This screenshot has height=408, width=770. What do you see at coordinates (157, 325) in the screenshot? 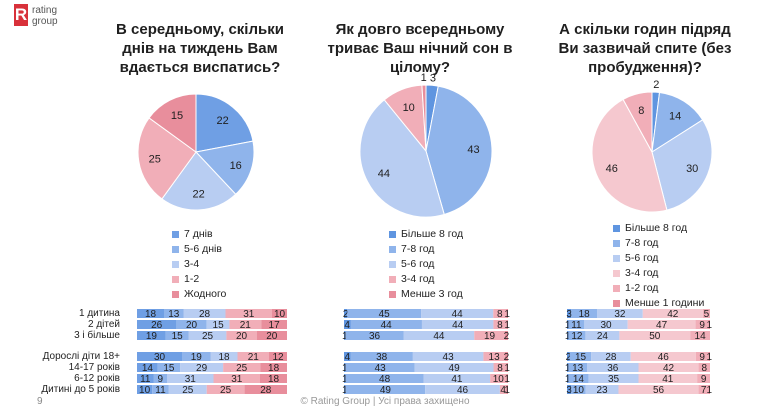
I see `chart-1-bar-label: 26` at bounding box center [157, 325].